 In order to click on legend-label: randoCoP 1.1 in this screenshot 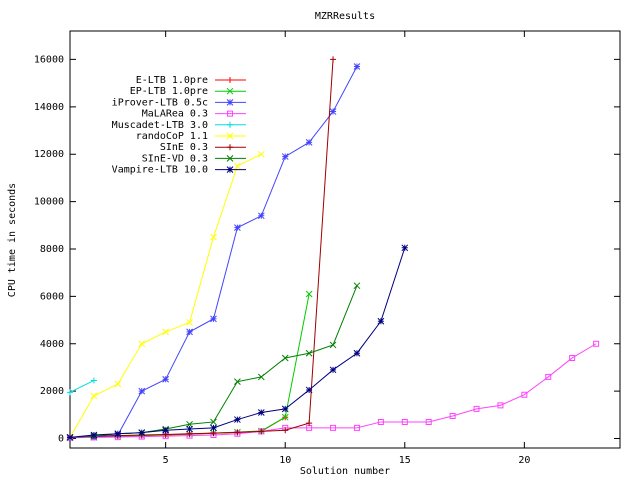, I will do `click(172, 136)`.